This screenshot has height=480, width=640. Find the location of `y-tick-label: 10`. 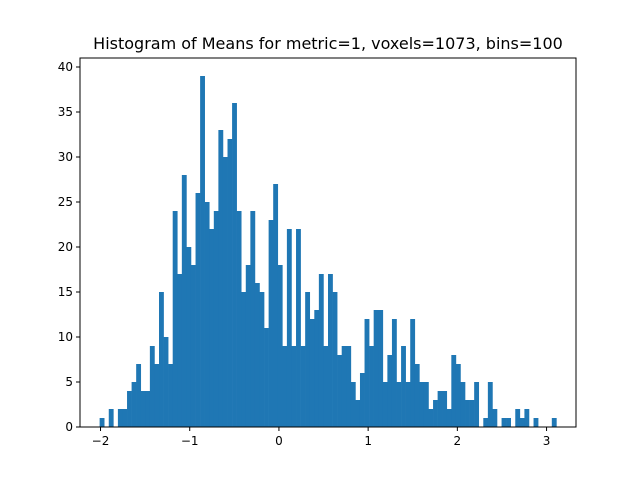

y-tick-label: 10 is located at coordinates (65, 337).